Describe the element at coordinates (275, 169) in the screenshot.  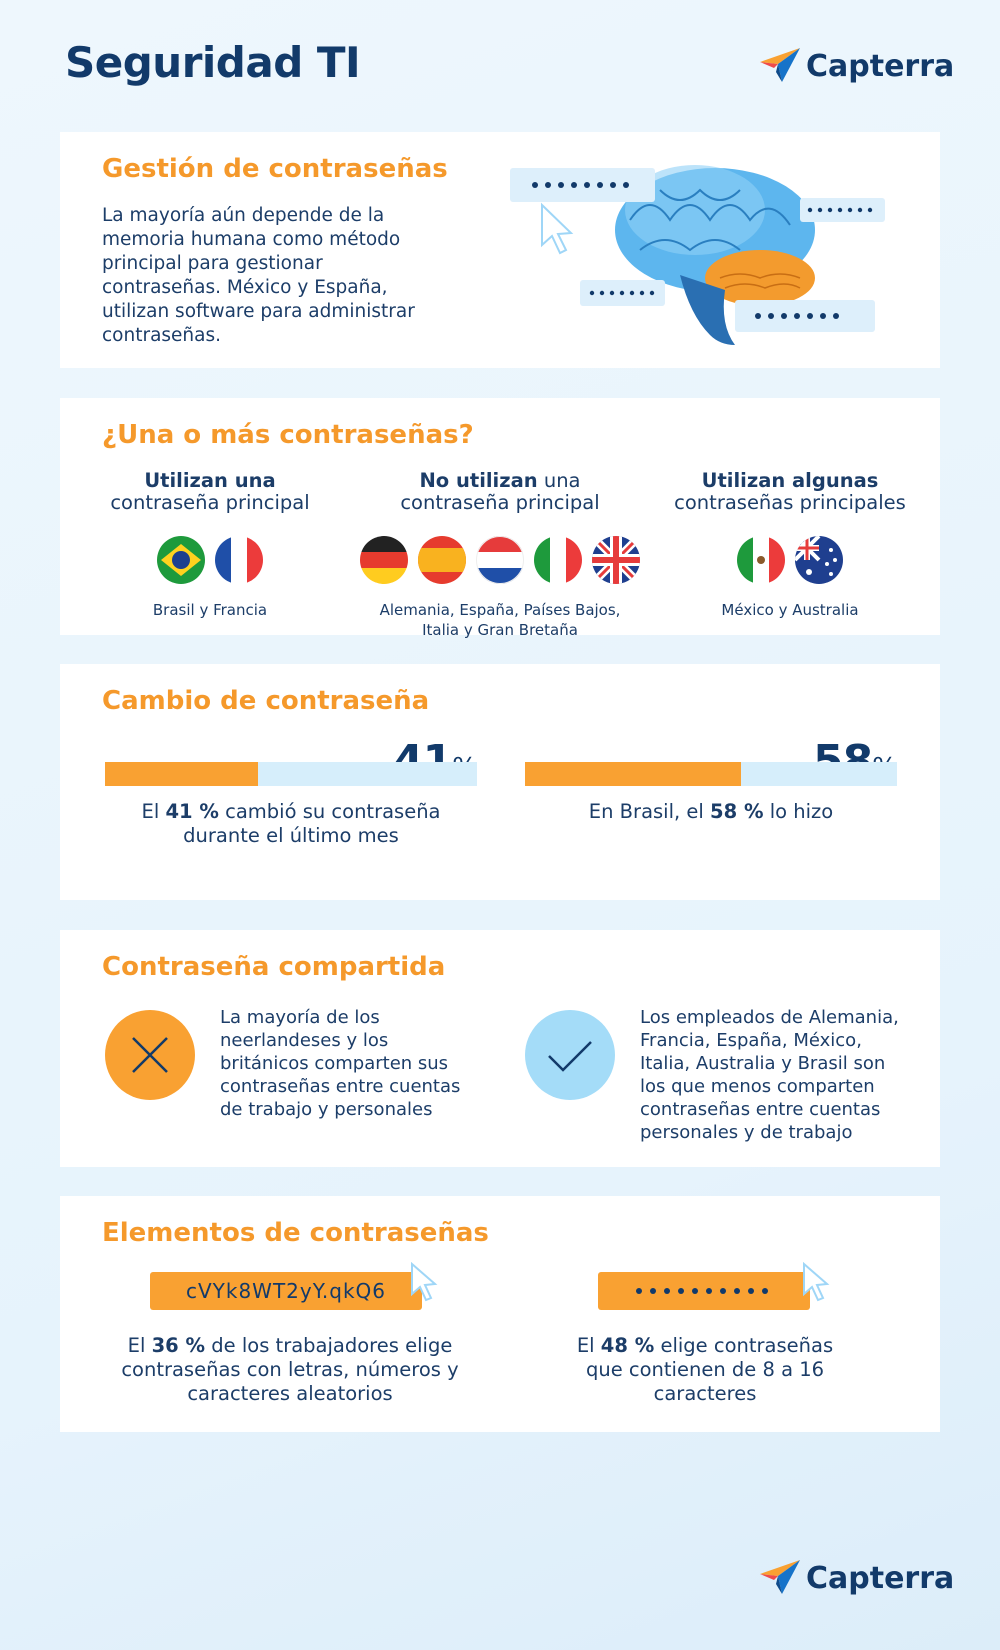
I see `section-title: Gestión de contraseñas` at that location.